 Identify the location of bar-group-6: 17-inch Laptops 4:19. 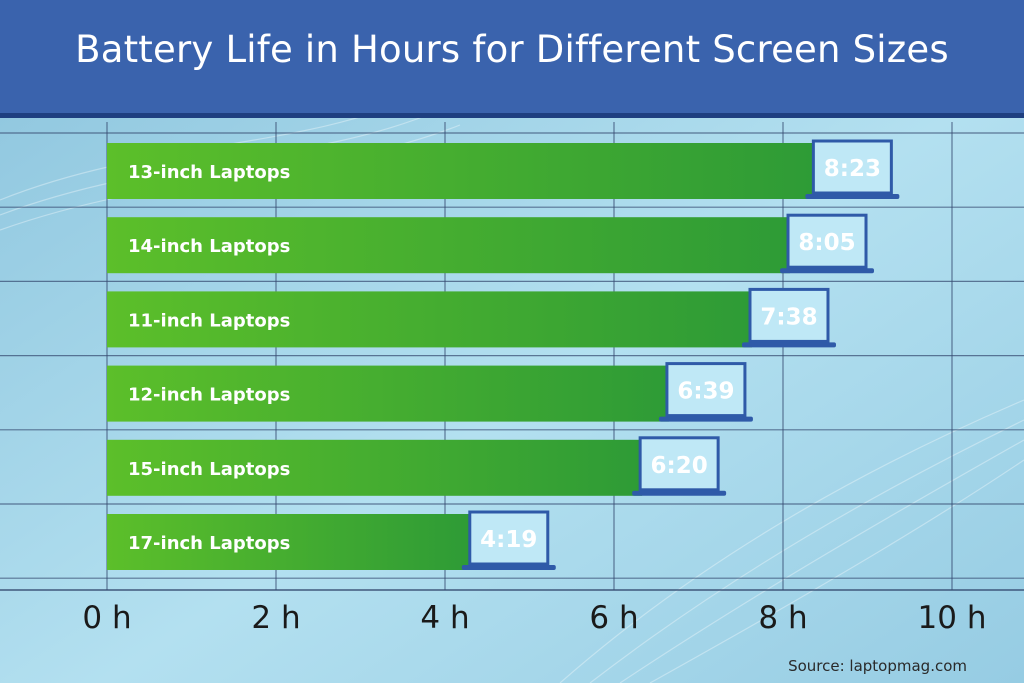
(331, 540).